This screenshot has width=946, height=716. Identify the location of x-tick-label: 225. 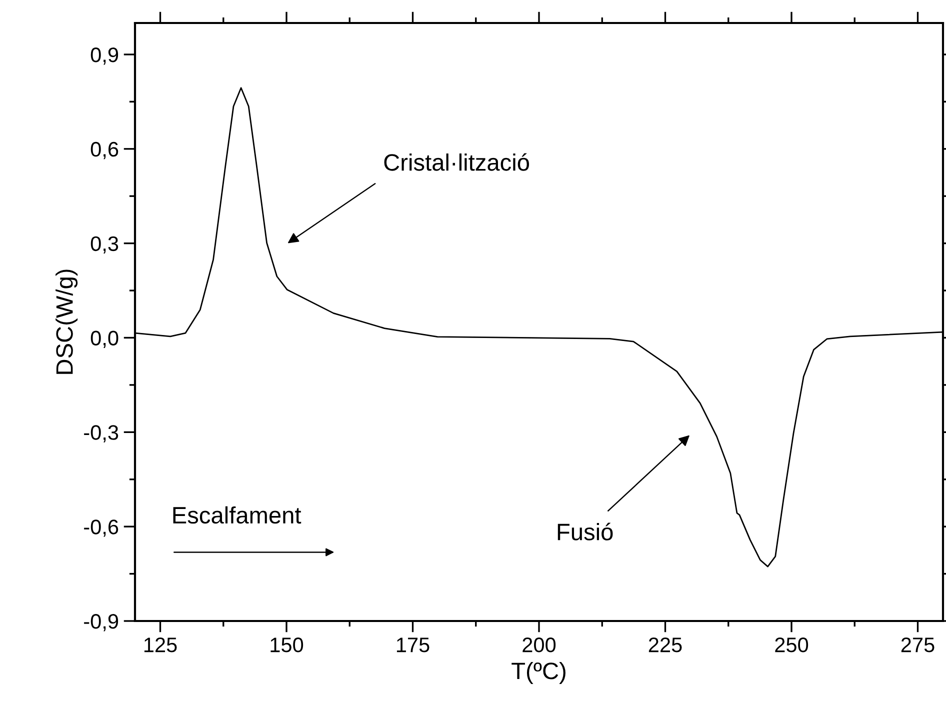
(665, 645).